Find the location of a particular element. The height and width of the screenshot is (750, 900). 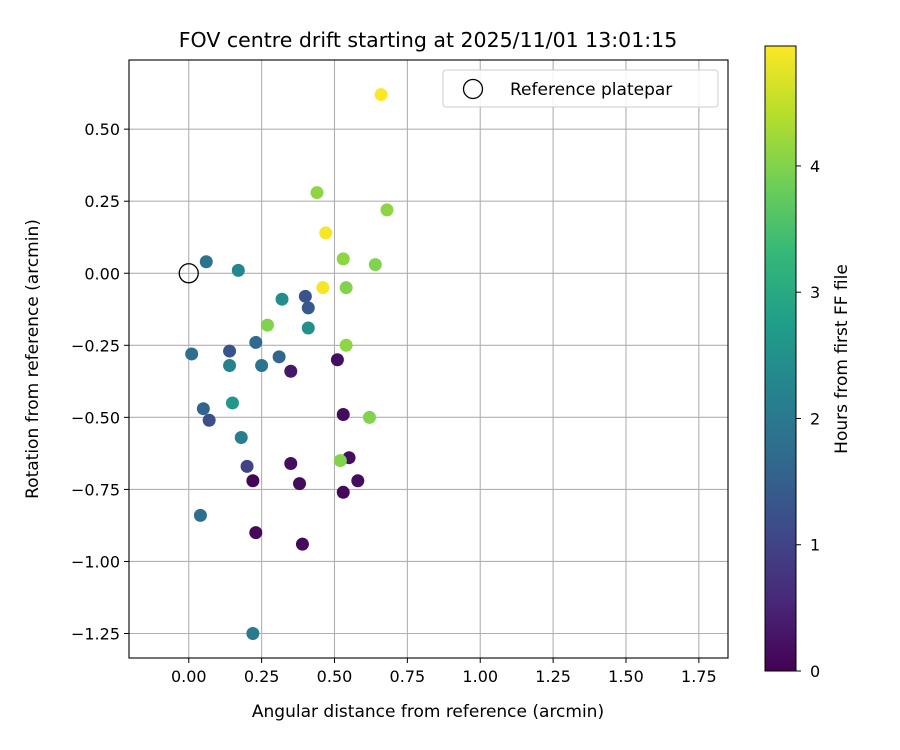

colorbar-tick-label: 4 is located at coordinates (815, 166).